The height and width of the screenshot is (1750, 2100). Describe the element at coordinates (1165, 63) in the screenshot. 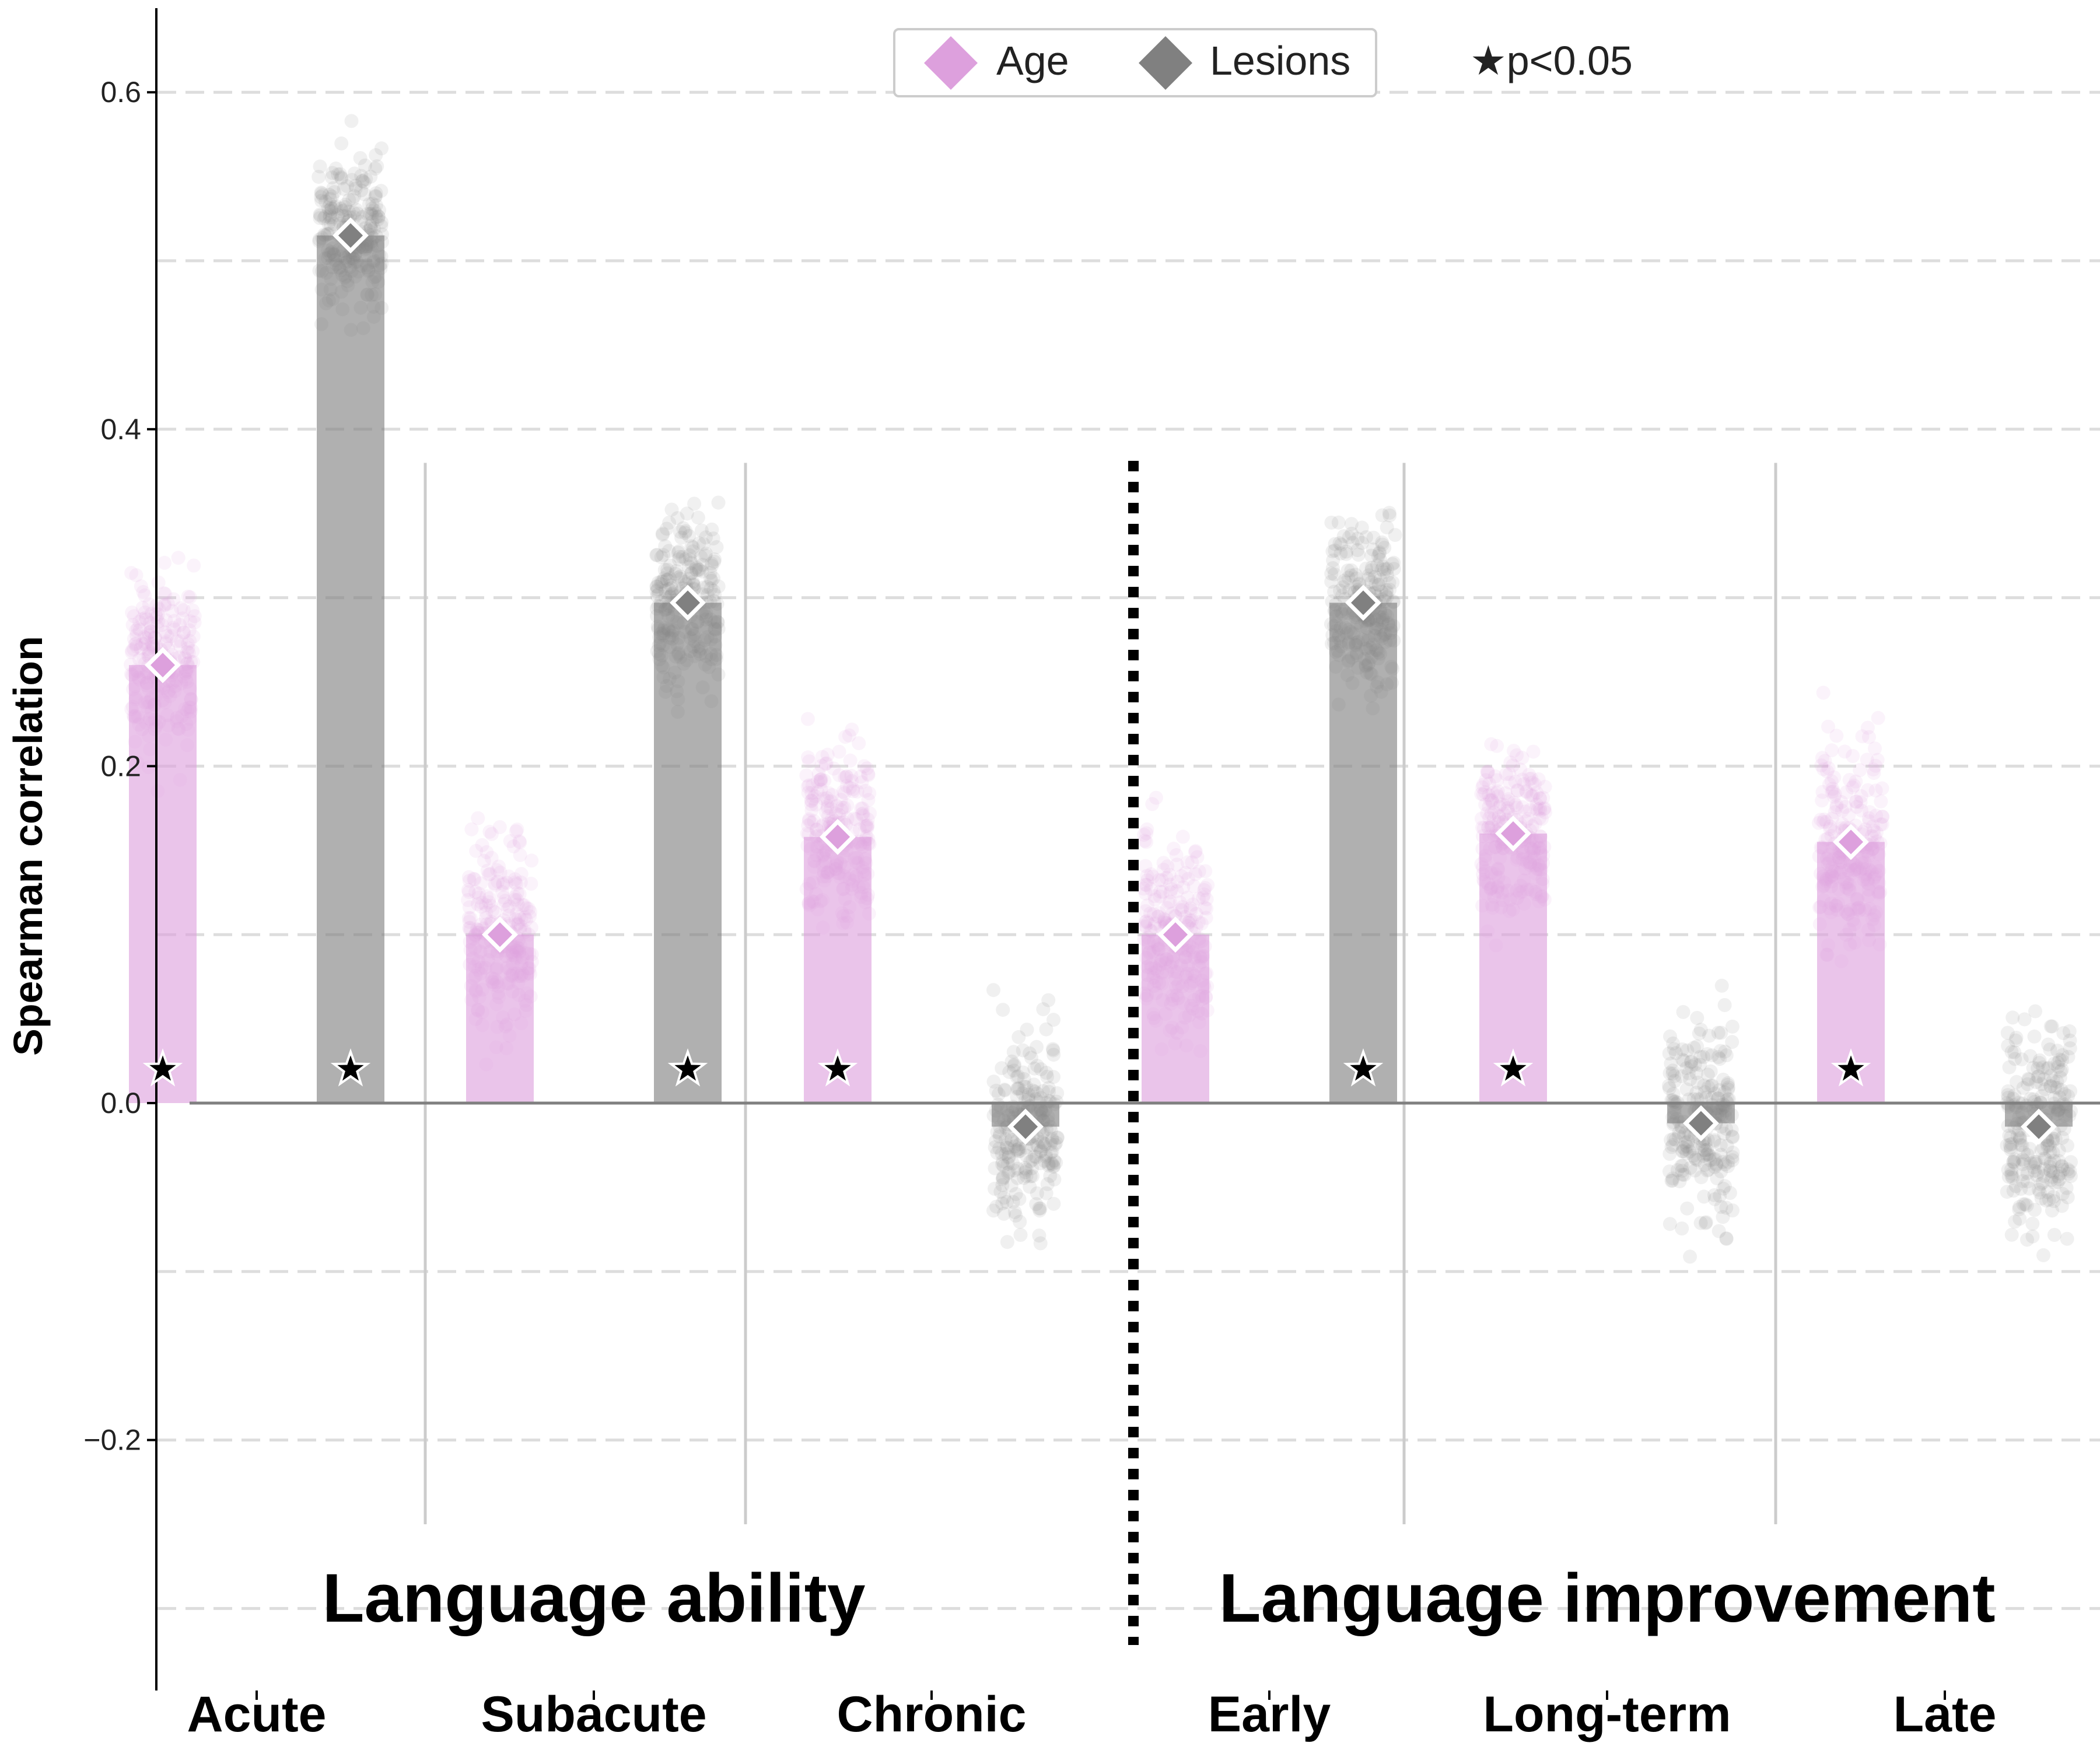

I see `legend-lesions-icon` at that location.